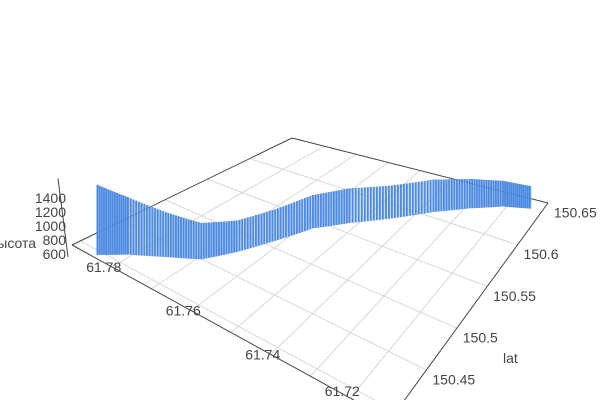 The height and width of the screenshot is (400, 600). Describe the element at coordinates (103, 267) in the screenshot. I see `x-tick-label: 61.78` at that location.